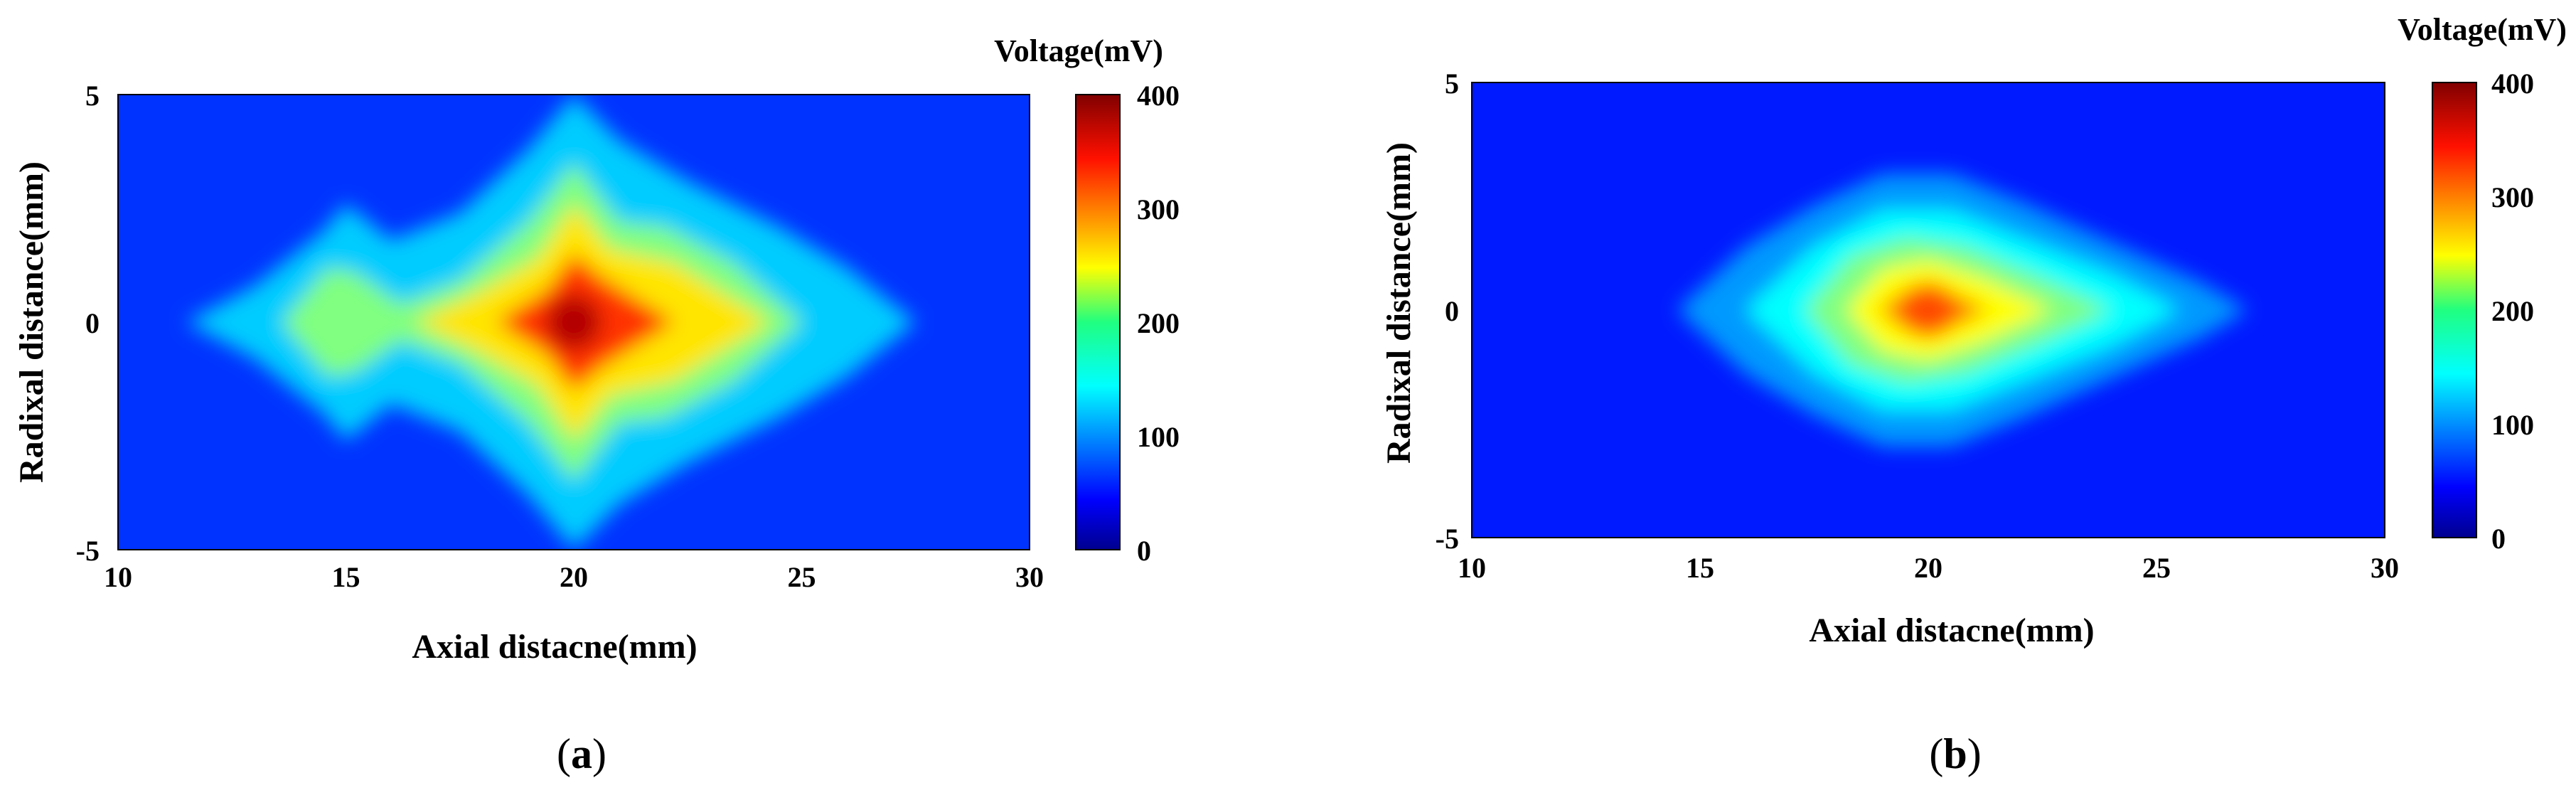 This screenshot has height=805, width=2576. I want to click on panel-letter: a, so click(581, 753).